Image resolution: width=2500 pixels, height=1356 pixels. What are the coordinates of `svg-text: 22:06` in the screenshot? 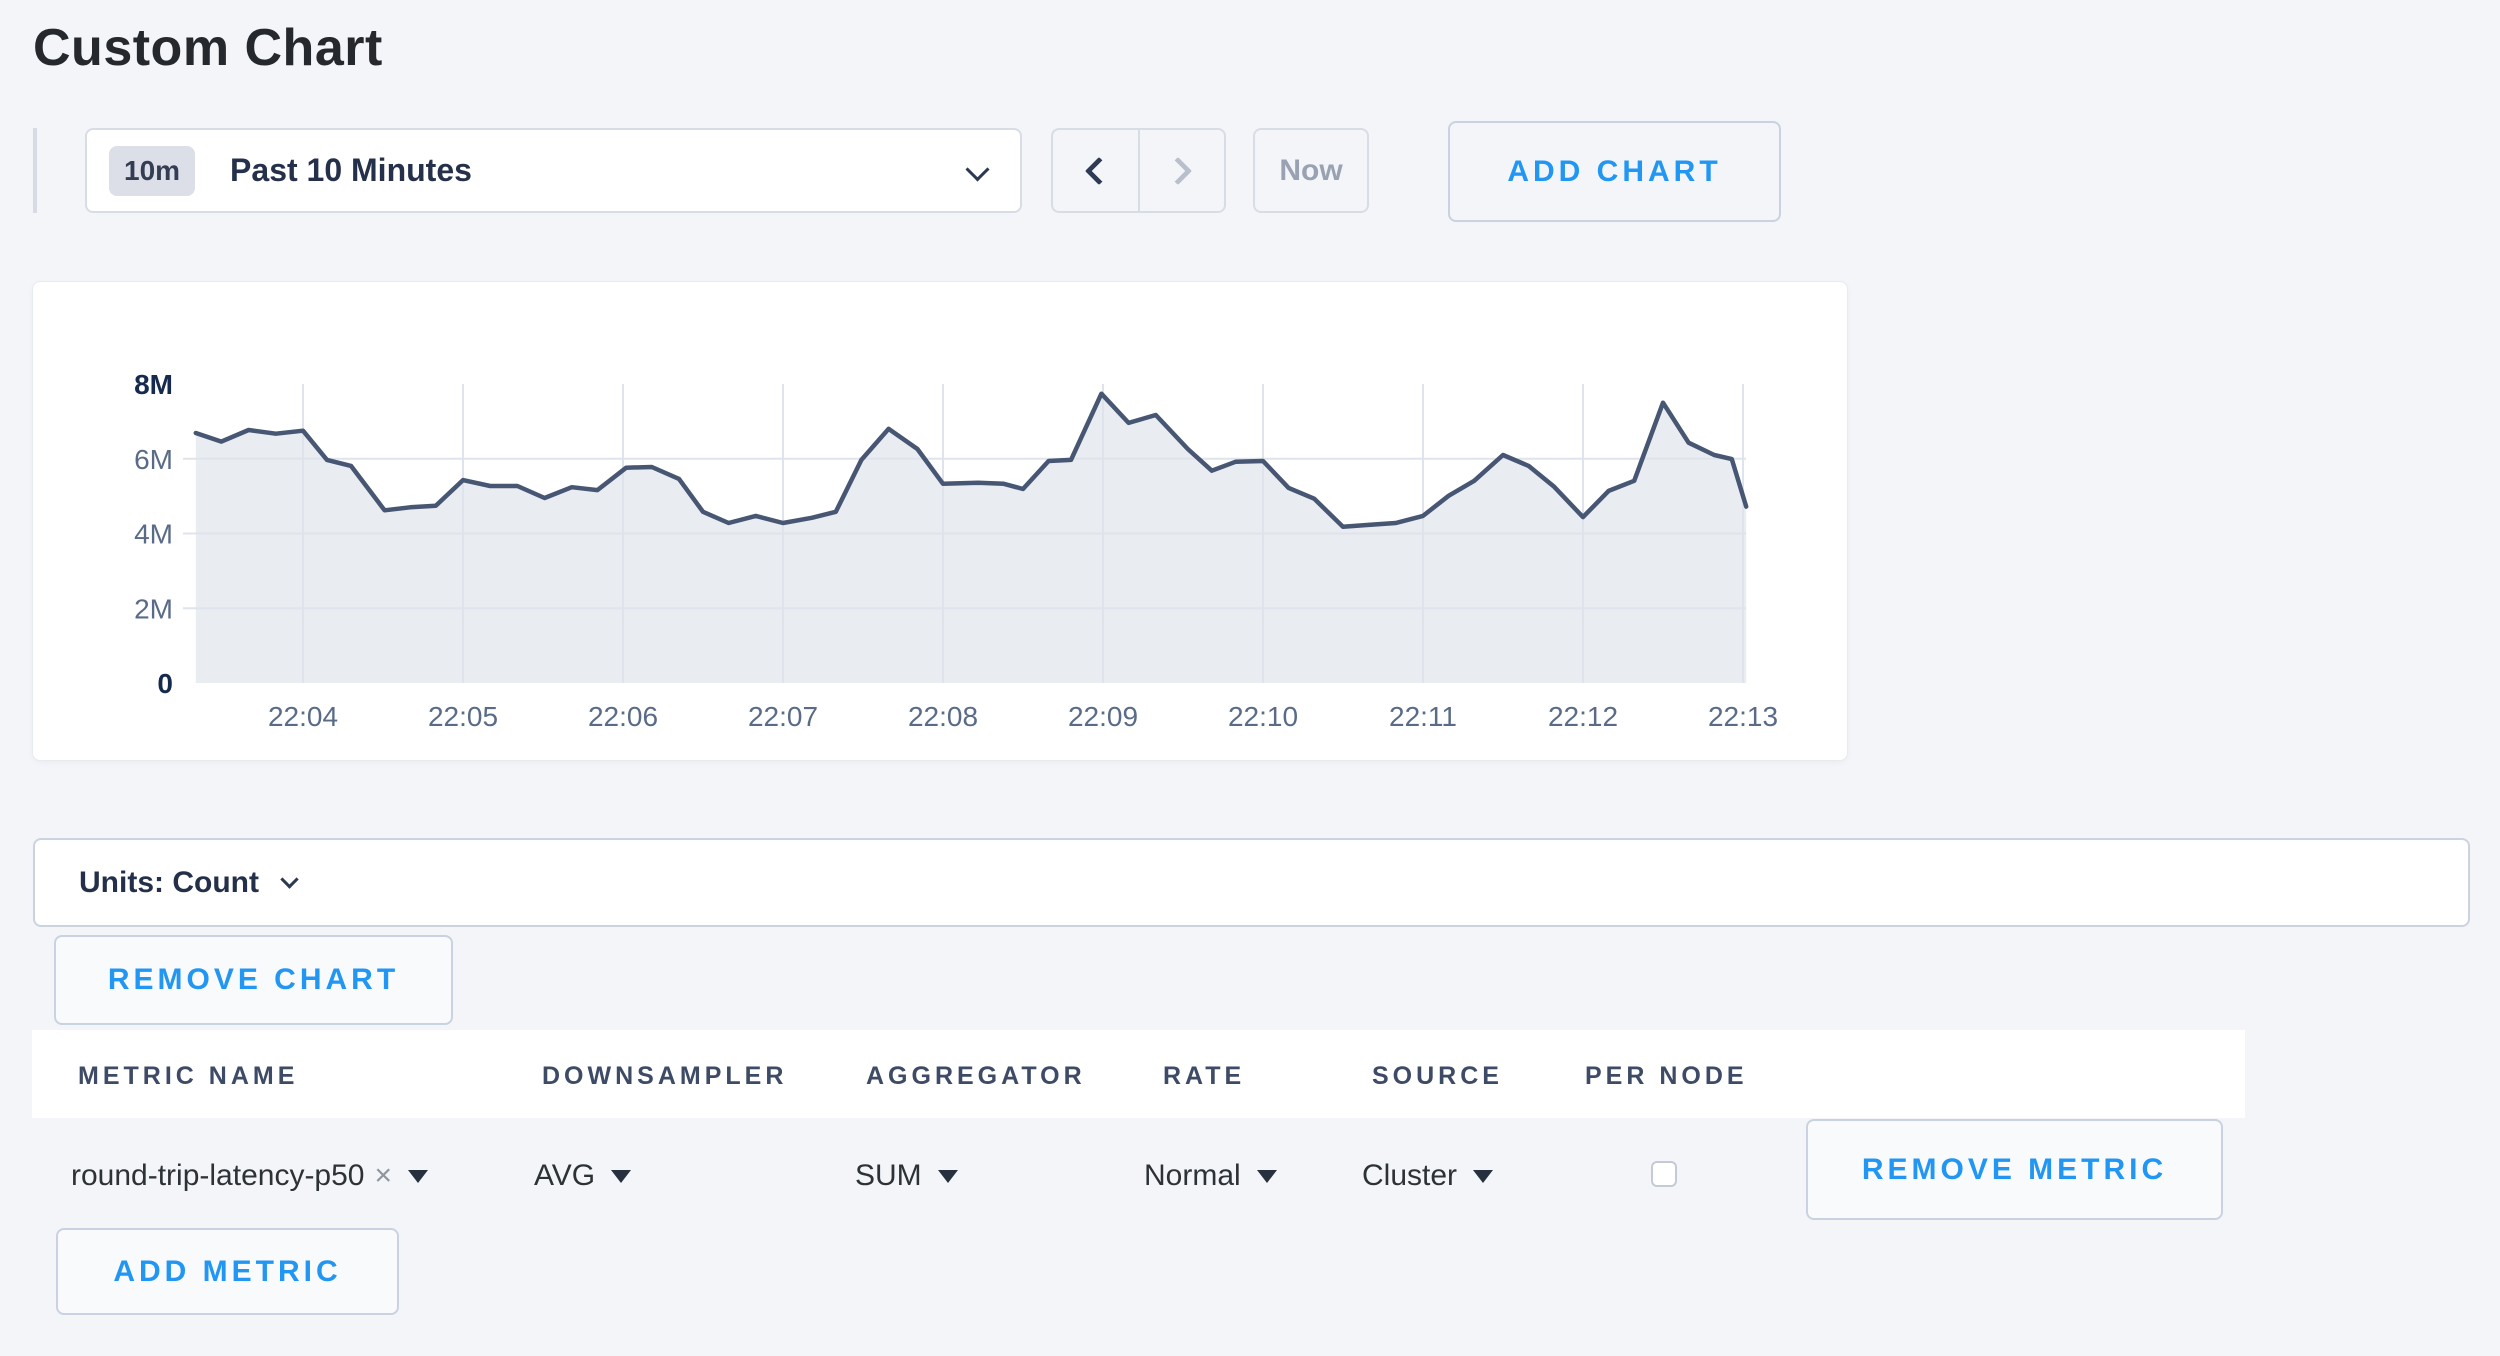 It's located at (623, 716).